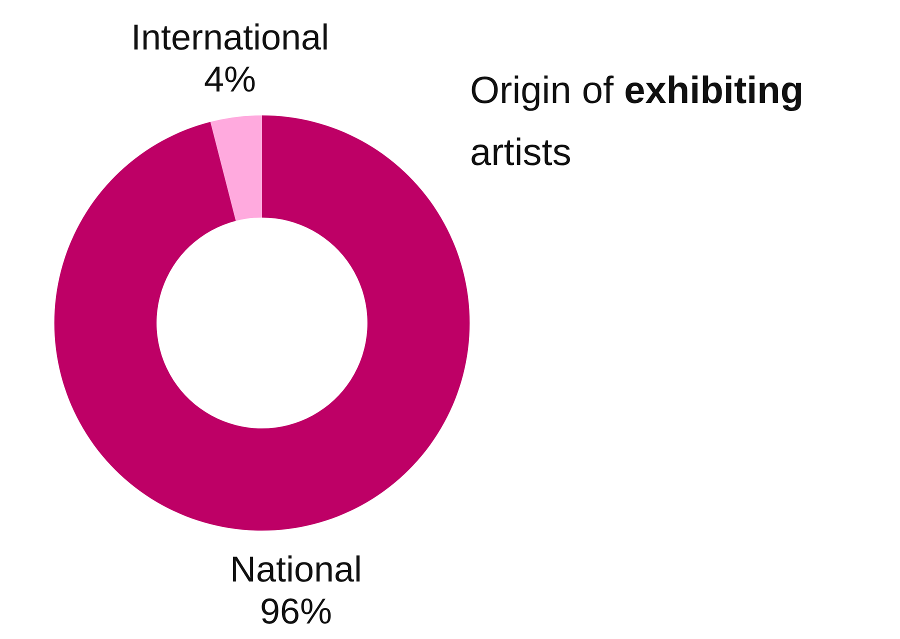  What do you see at coordinates (230, 37) in the screenshot?
I see `slice-label: International` at bounding box center [230, 37].